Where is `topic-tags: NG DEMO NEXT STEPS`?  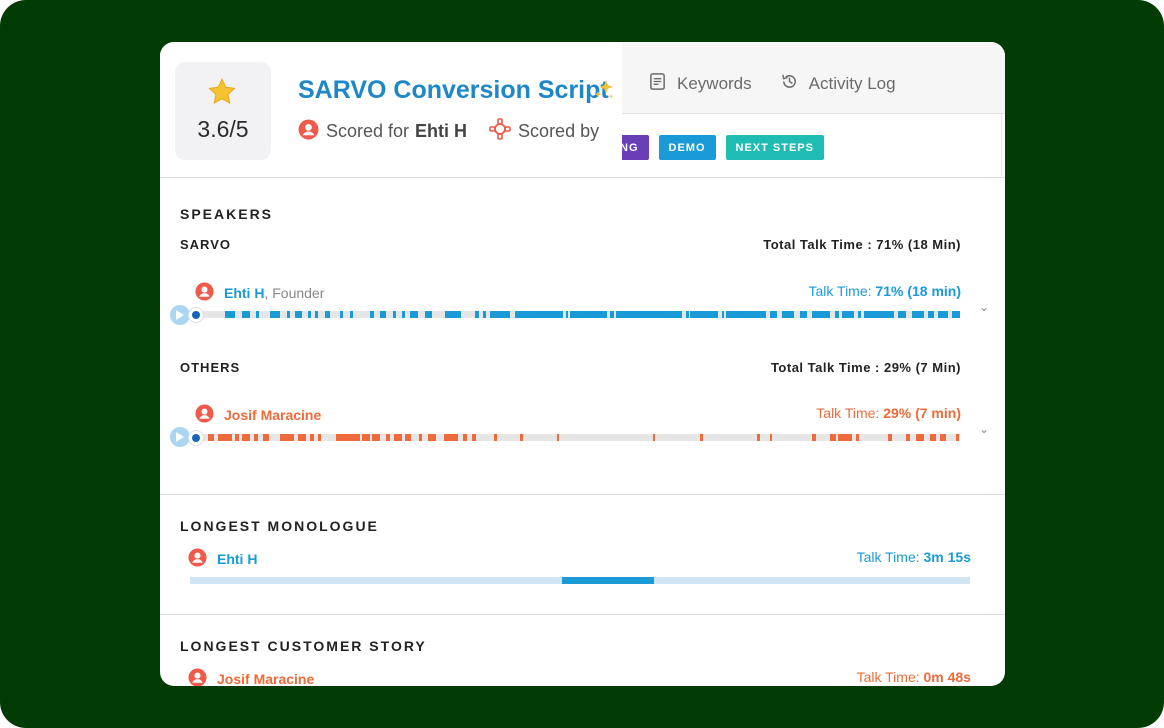
topic-tags: NG DEMO NEXT STEPS is located at coordinates (717, 147).